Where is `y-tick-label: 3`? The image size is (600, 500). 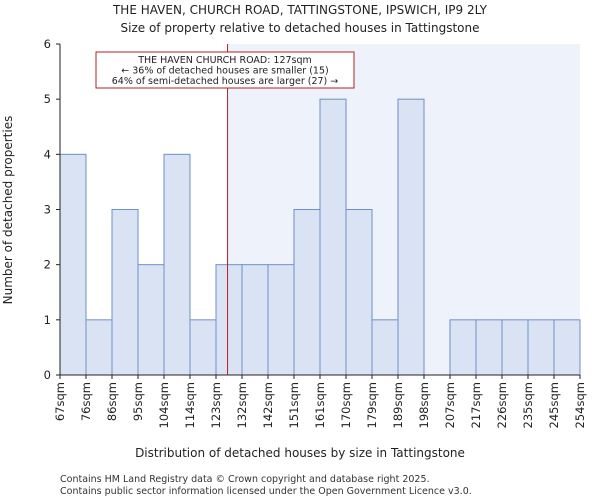 y-tick-label: 3 is located at coordinates (47, 210).